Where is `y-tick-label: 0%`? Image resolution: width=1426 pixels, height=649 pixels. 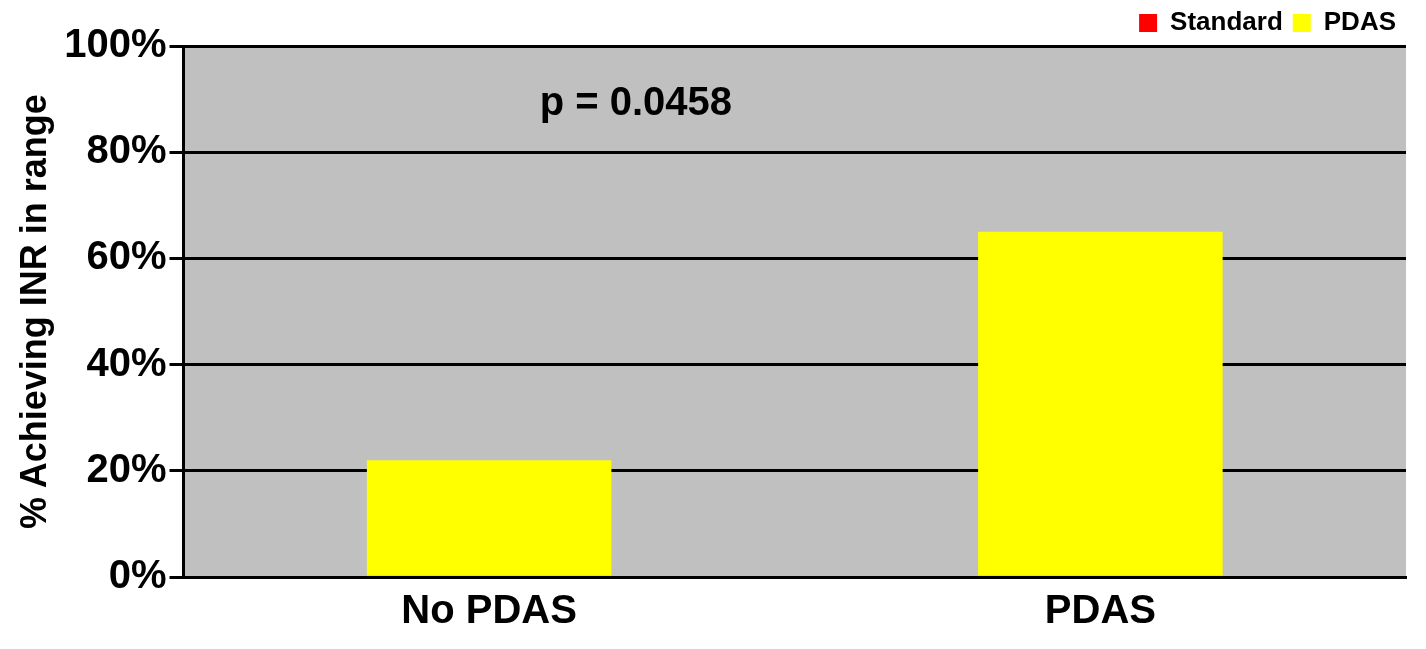
y-tick-label: 0% is located at coordinates (137, 574).